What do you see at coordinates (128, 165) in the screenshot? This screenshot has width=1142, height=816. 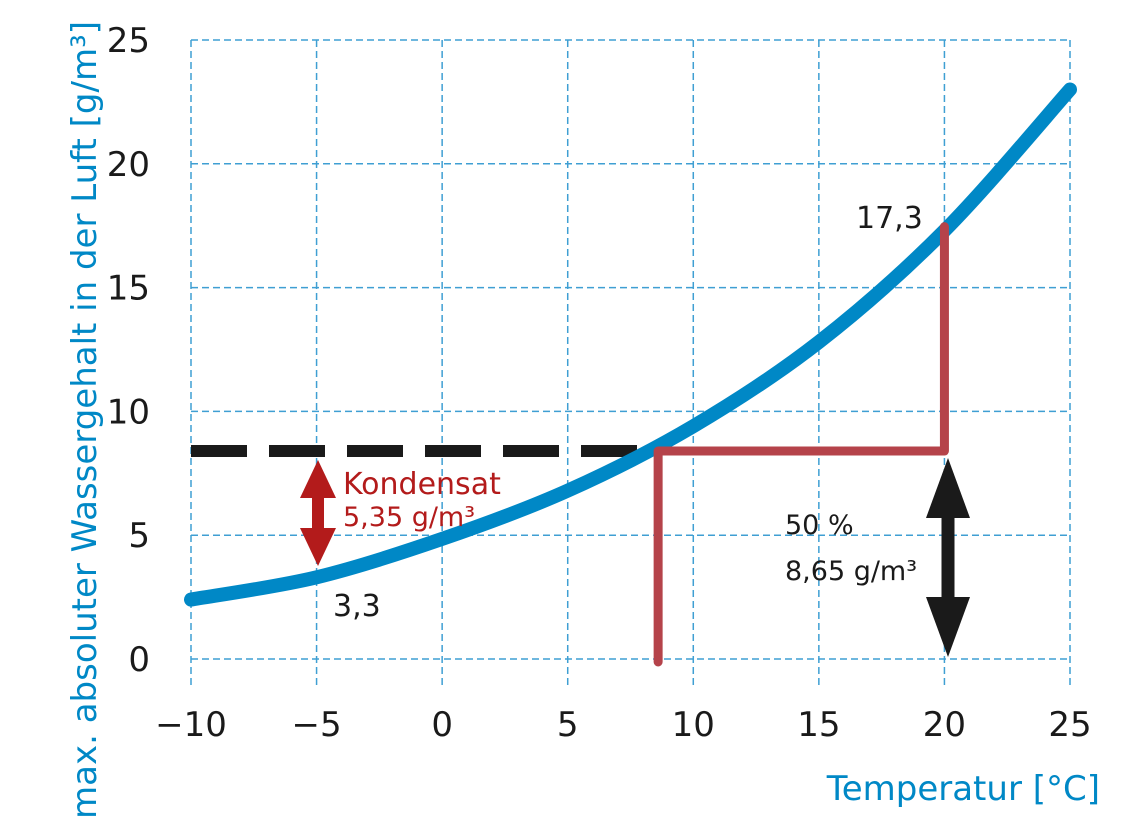 I see `y-tick-label: 20` at bounding box center [128, 165].